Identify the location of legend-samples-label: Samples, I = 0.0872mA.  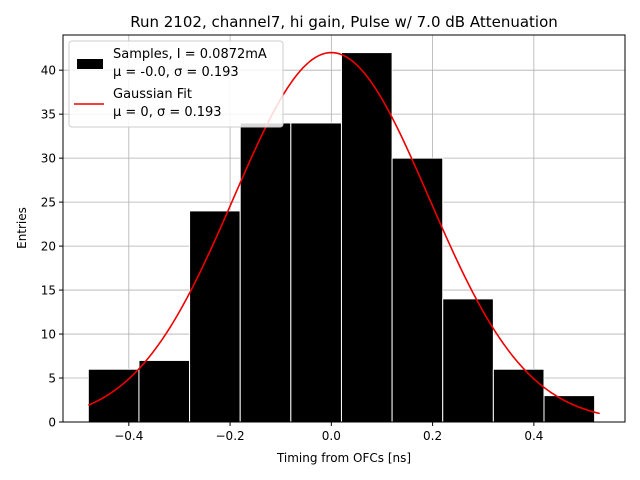
(190, 54).